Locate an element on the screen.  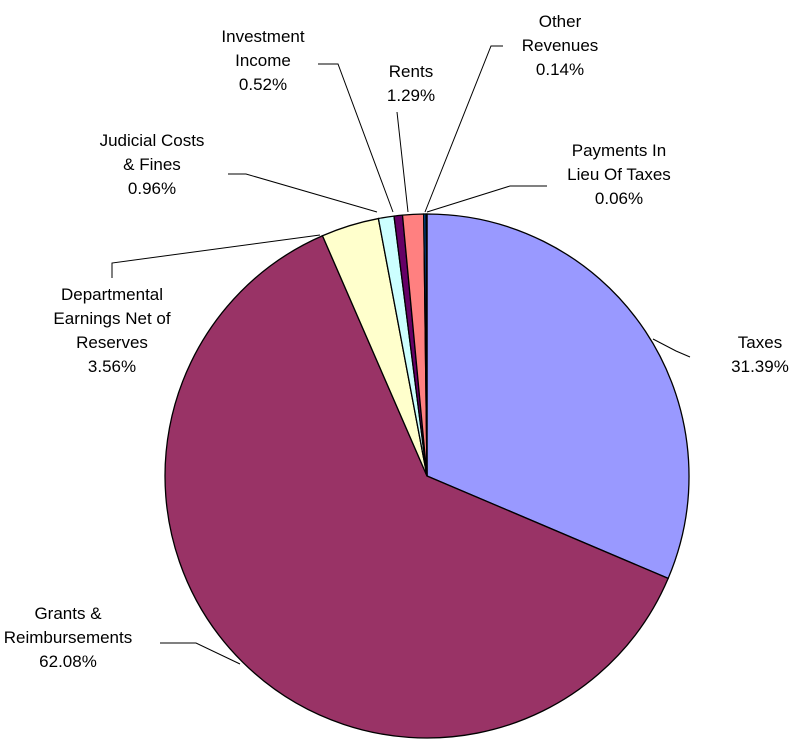
slice-label-line: Other is located at coordinates (560, 21).